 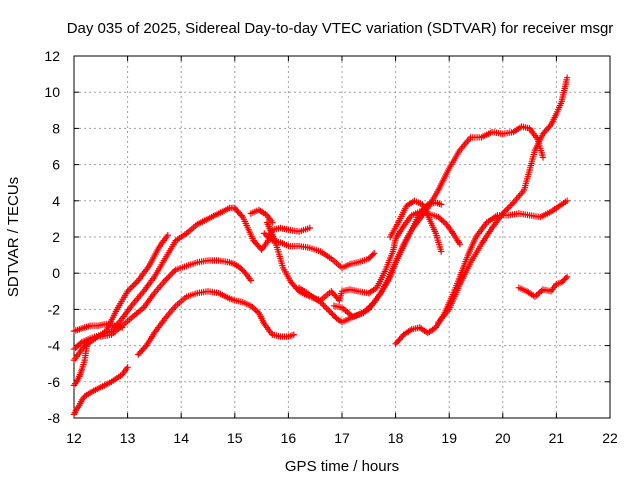 What do you see at coordinates (503, 438) in the screenshot?
I see `x-tick-label: 20` at bounding box center [503, 438].